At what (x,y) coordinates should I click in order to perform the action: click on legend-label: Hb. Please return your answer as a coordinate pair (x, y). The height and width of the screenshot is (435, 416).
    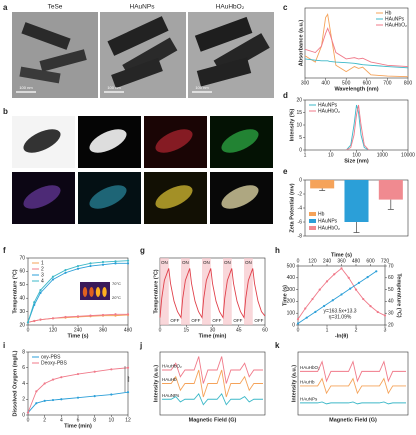
    Looking at the image, I should click on (388, 13).